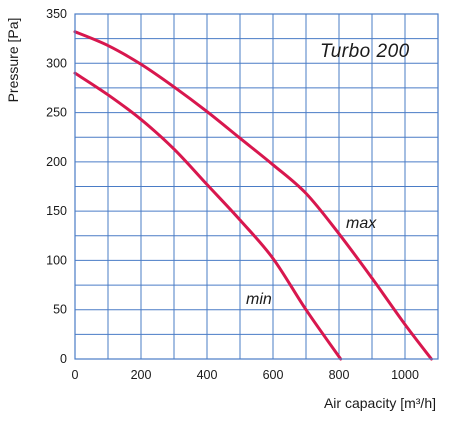 This screenshot has height=421, width=450. I want to click on y-tick-label: 250, so click(56, 113).